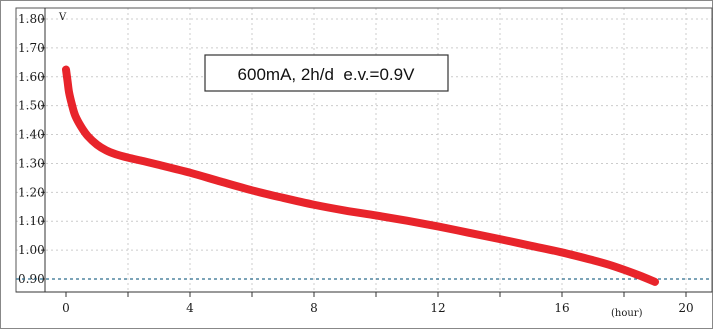 The height and width of the screenshot is (329, 713). What do you see at coordinates (314, 308) in the screenshot?
I see `x-tick-label: 8` at bounding box center [314, 308].